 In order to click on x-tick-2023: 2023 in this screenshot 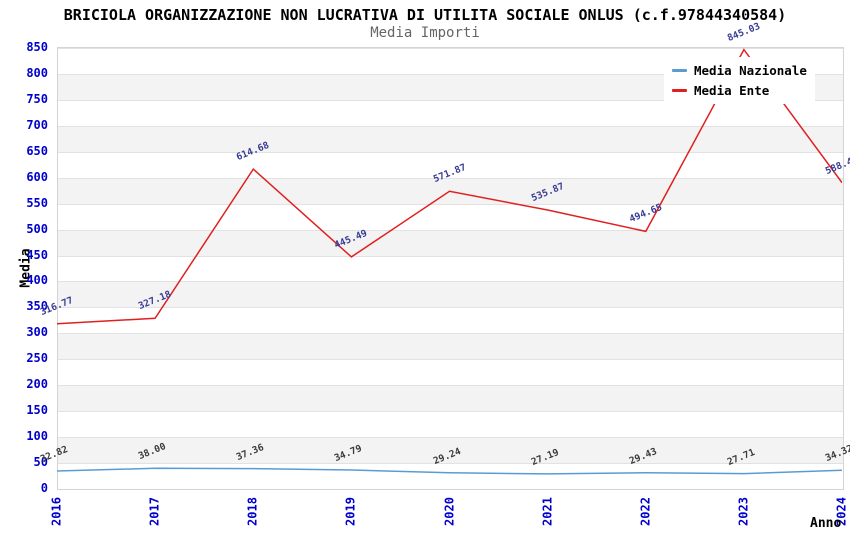, I will do `click(743, 511)`.